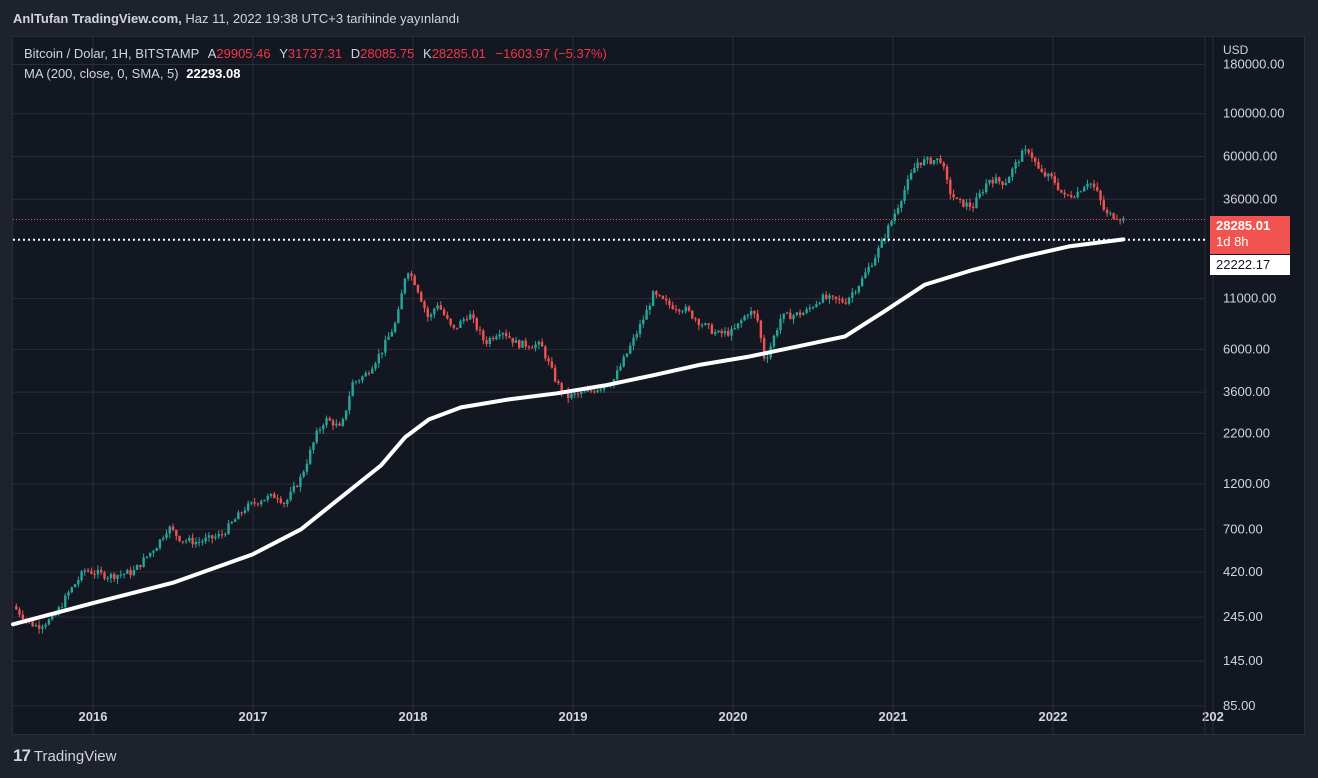 The image size is (1318, 778). What do you see at coordinates (551, 53) in the screenshot?
I see `change-value: −1603.97 (−5.37%)` at bounding box center [551, 53].